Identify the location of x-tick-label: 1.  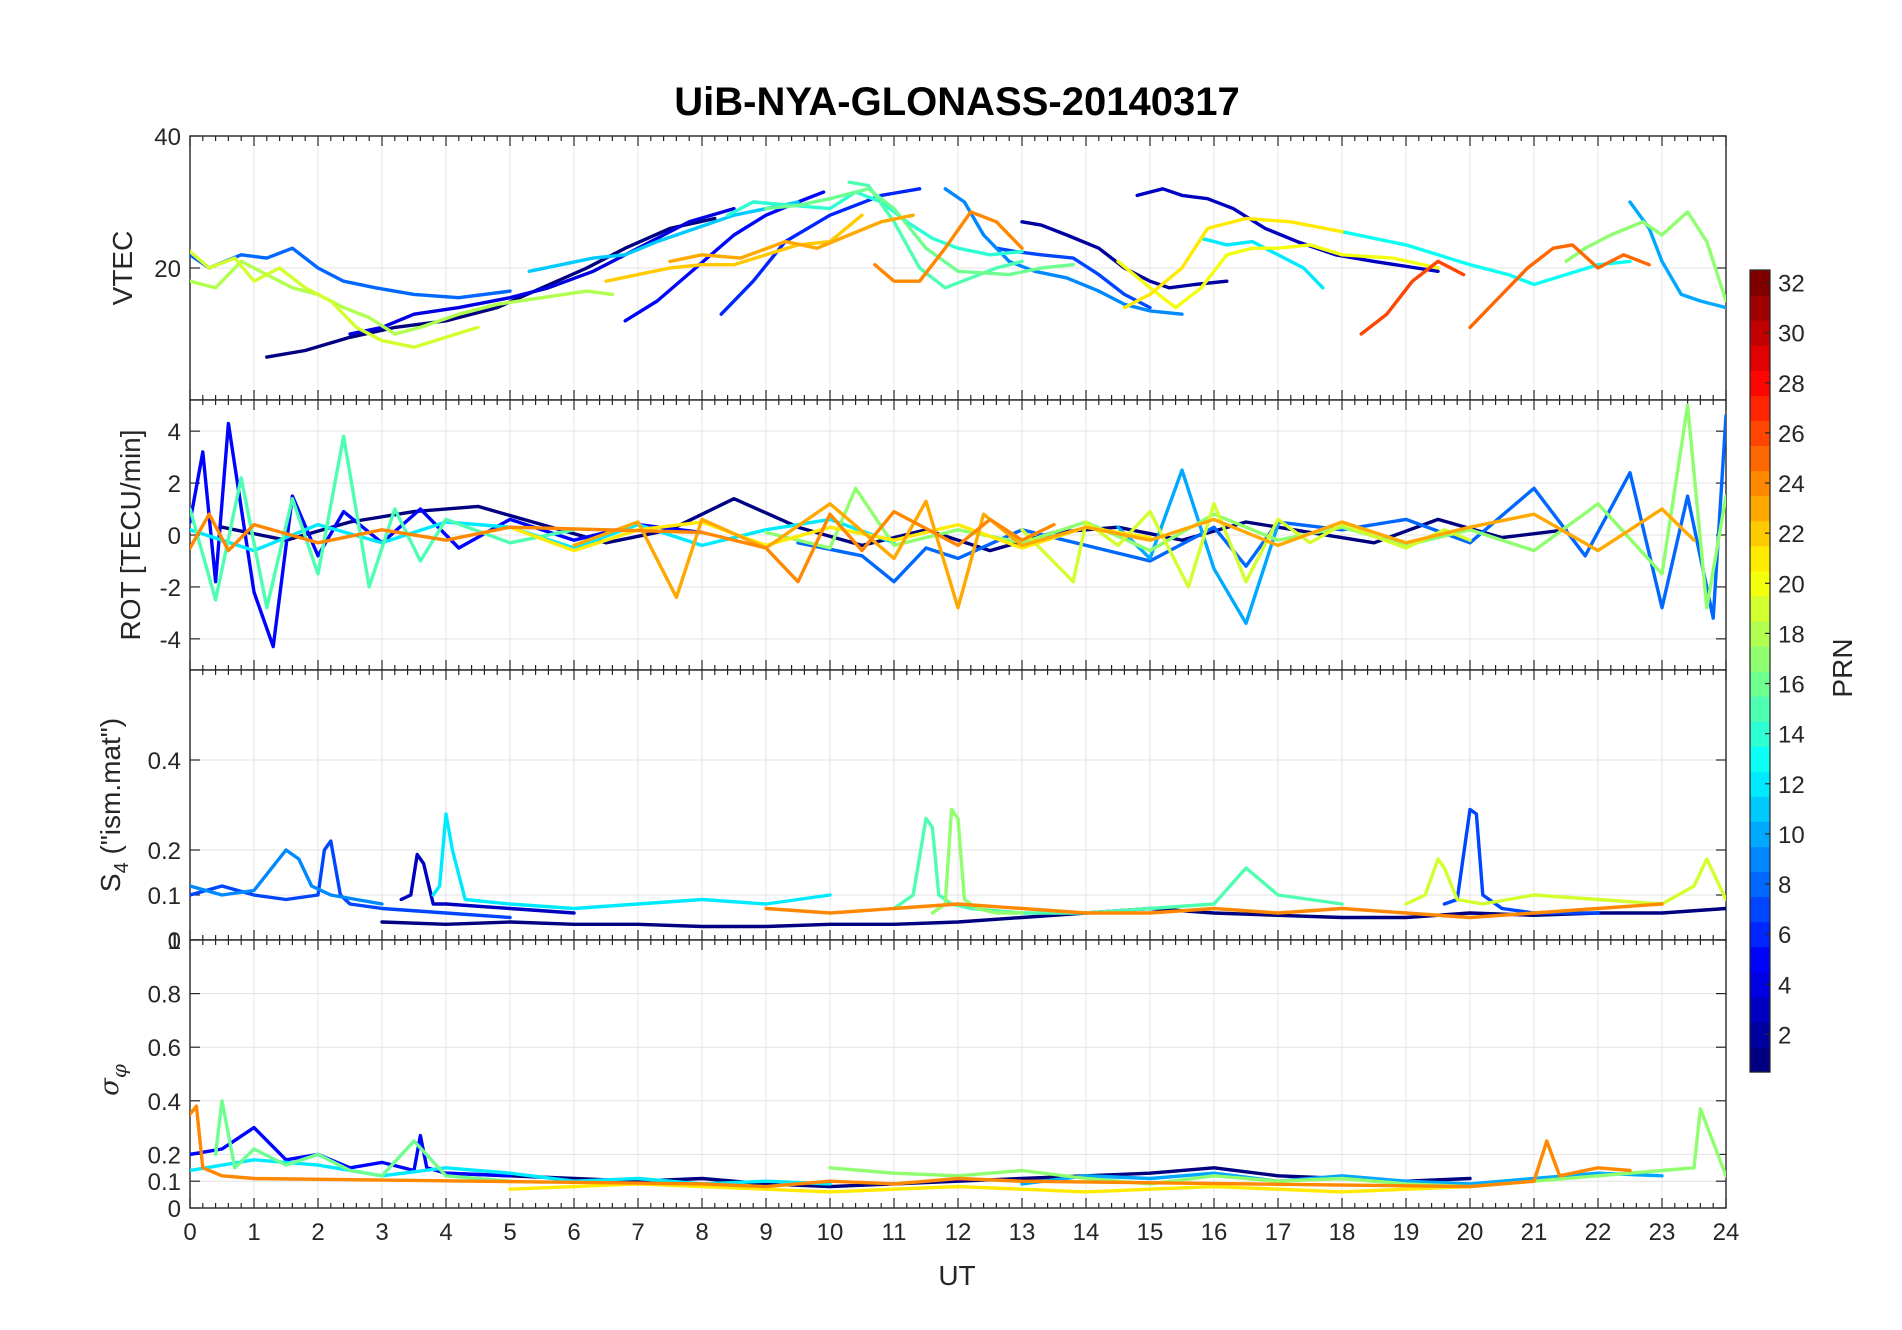
(253, 1232).